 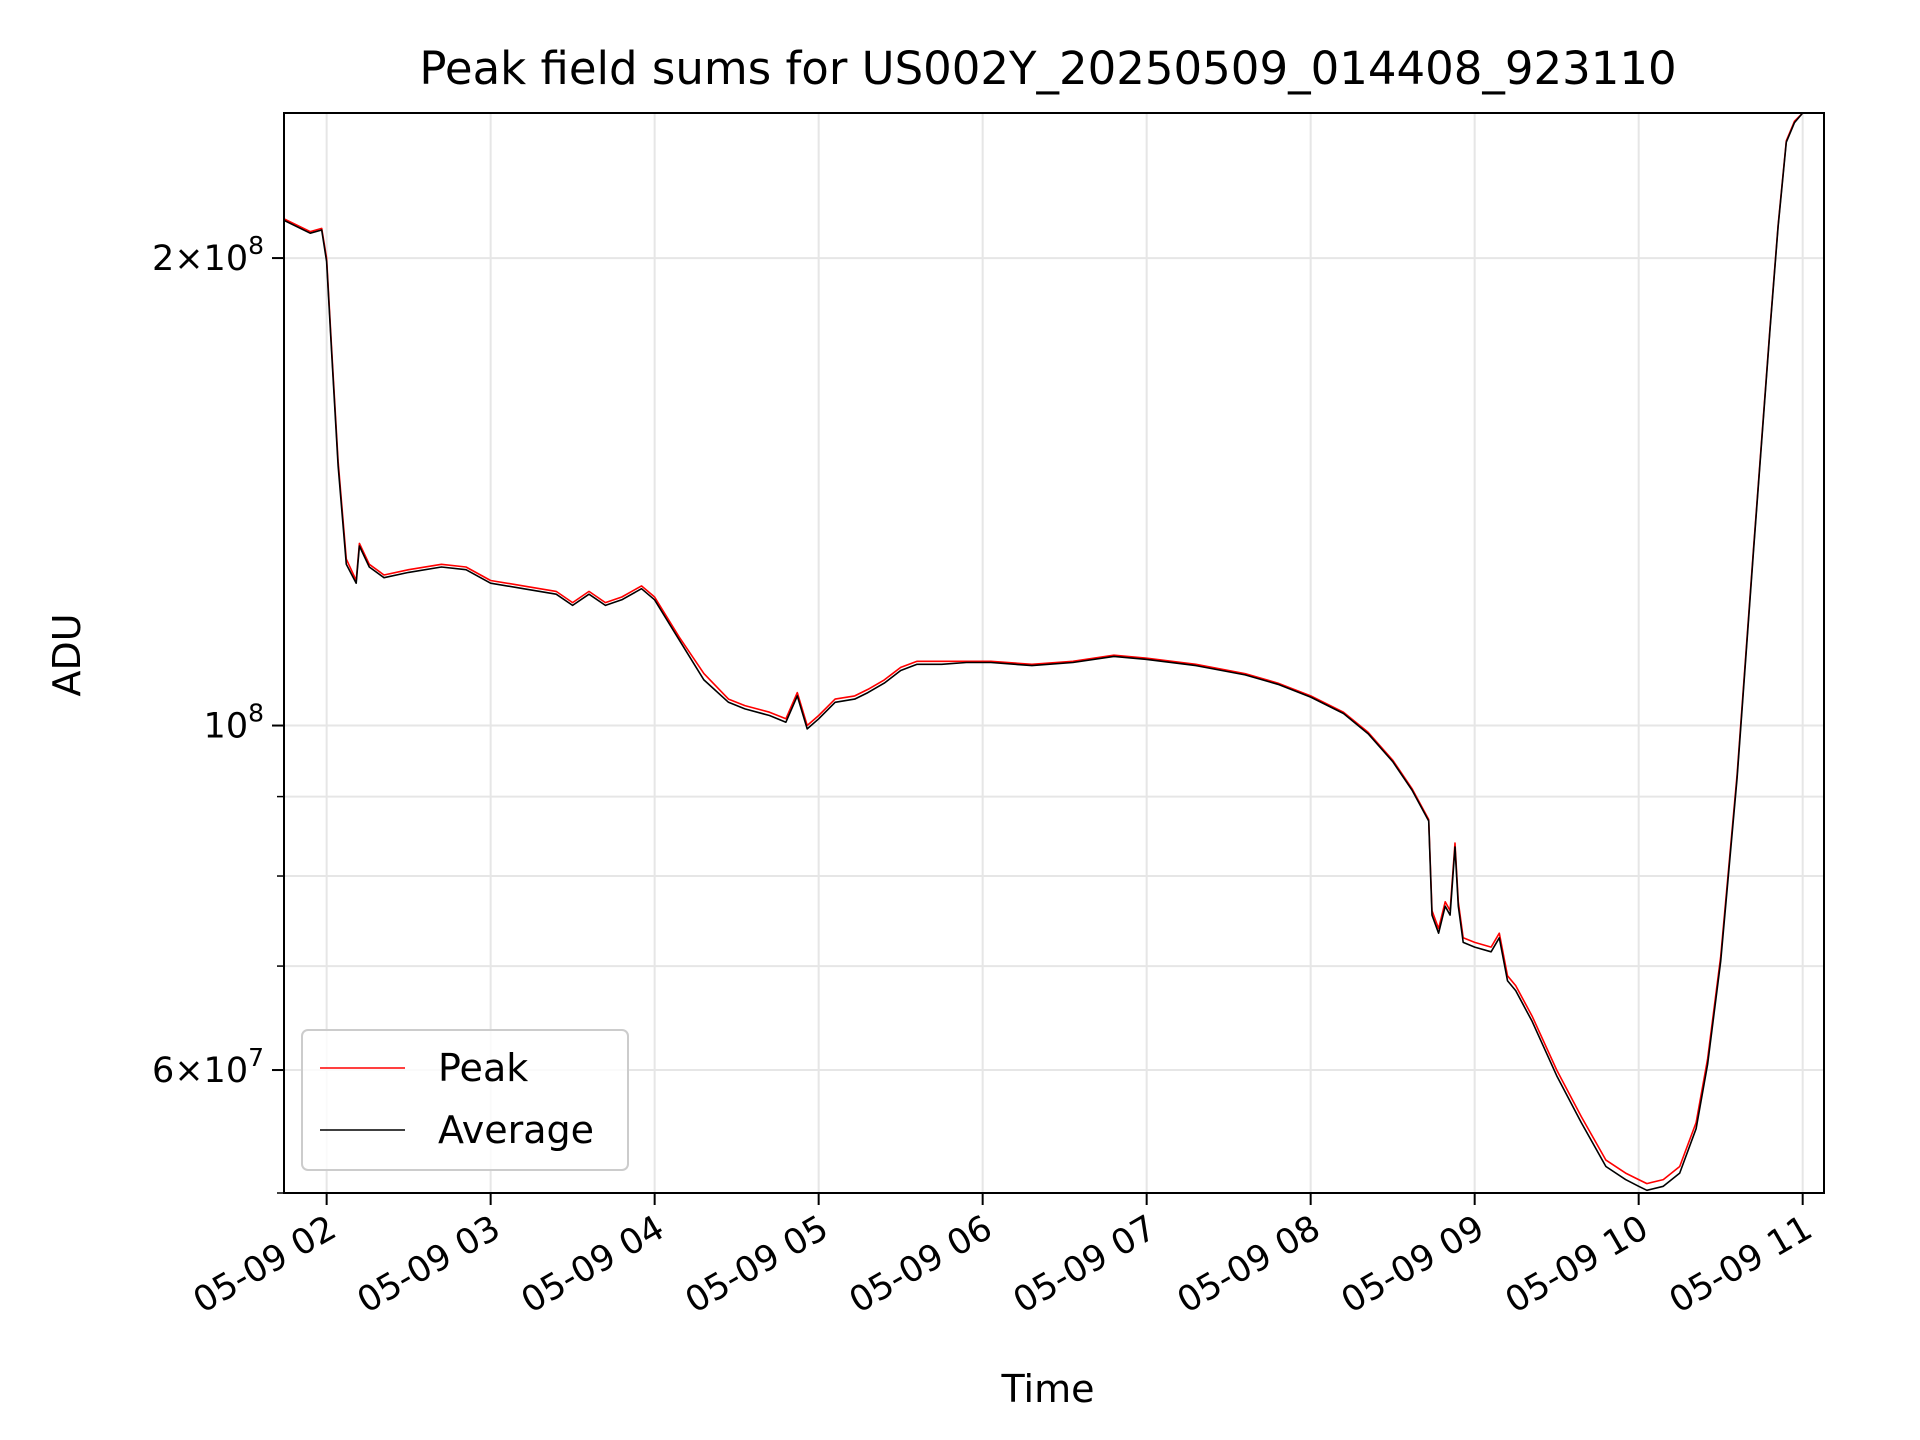 I want to click on legend-label-average: Average, so click(x=516, y=1130).